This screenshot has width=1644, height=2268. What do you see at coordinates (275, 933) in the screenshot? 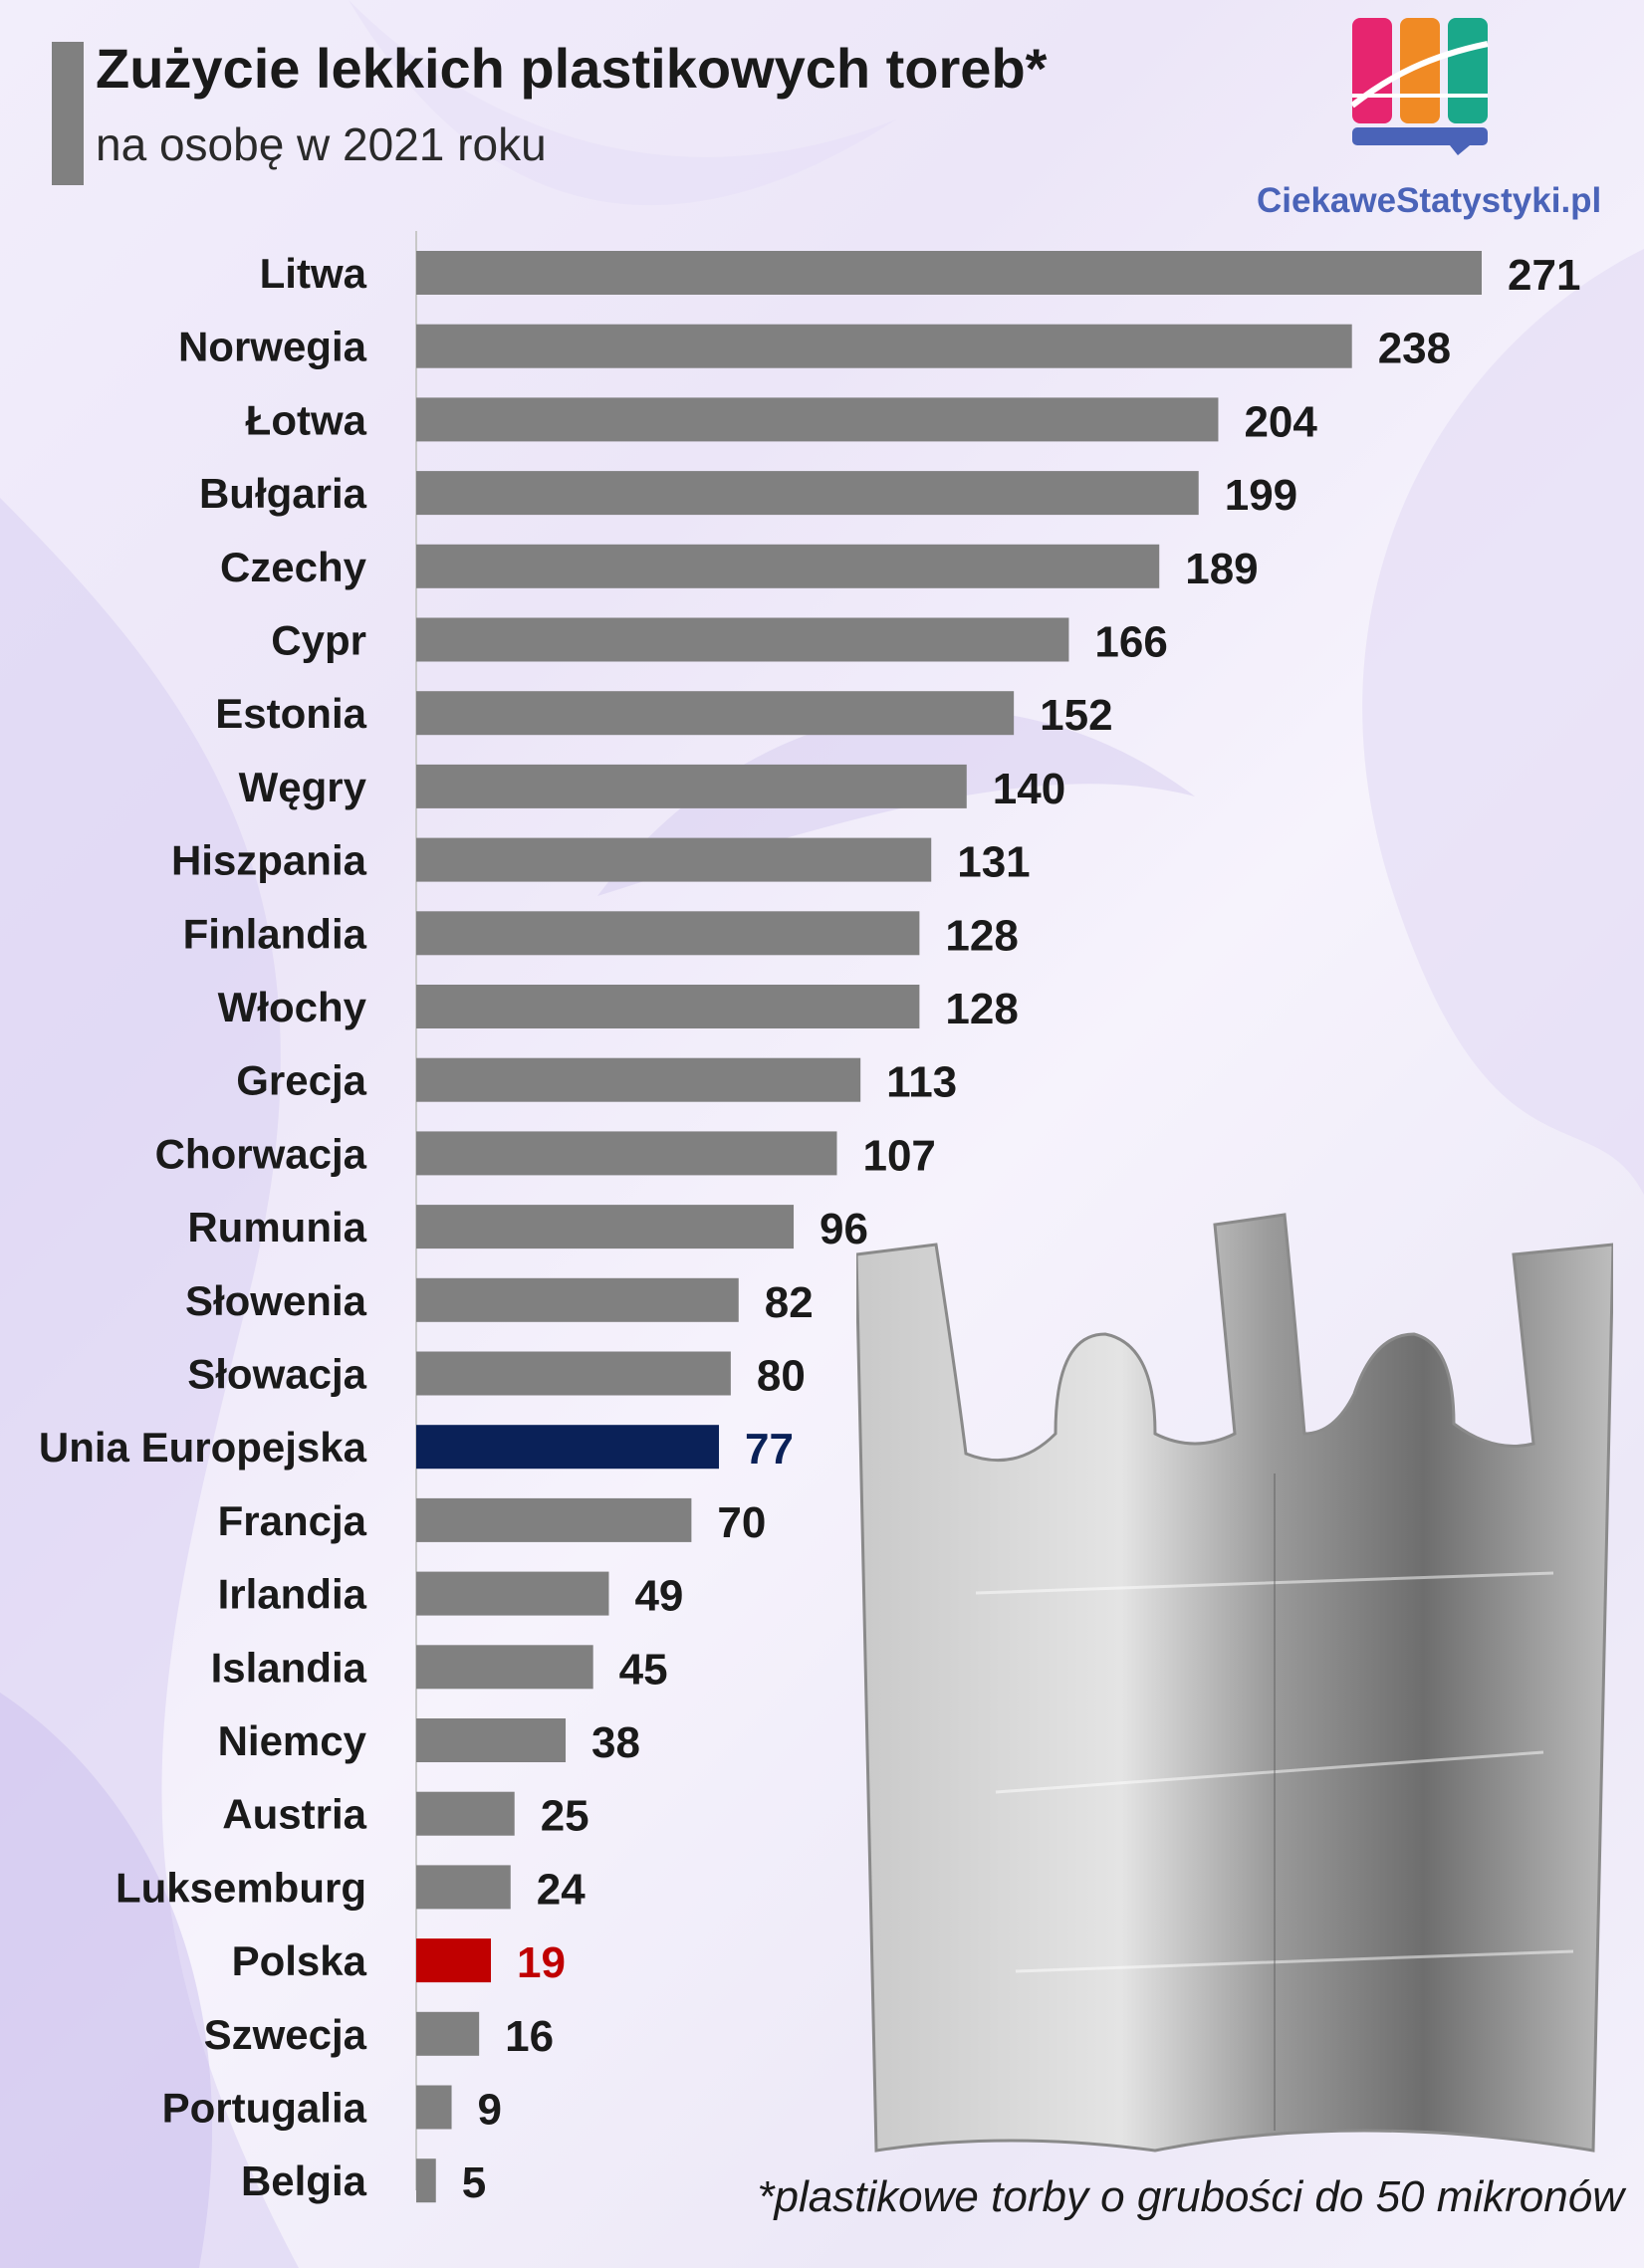
I see `category-label: Finlandia` at bounding box center [275, 933].